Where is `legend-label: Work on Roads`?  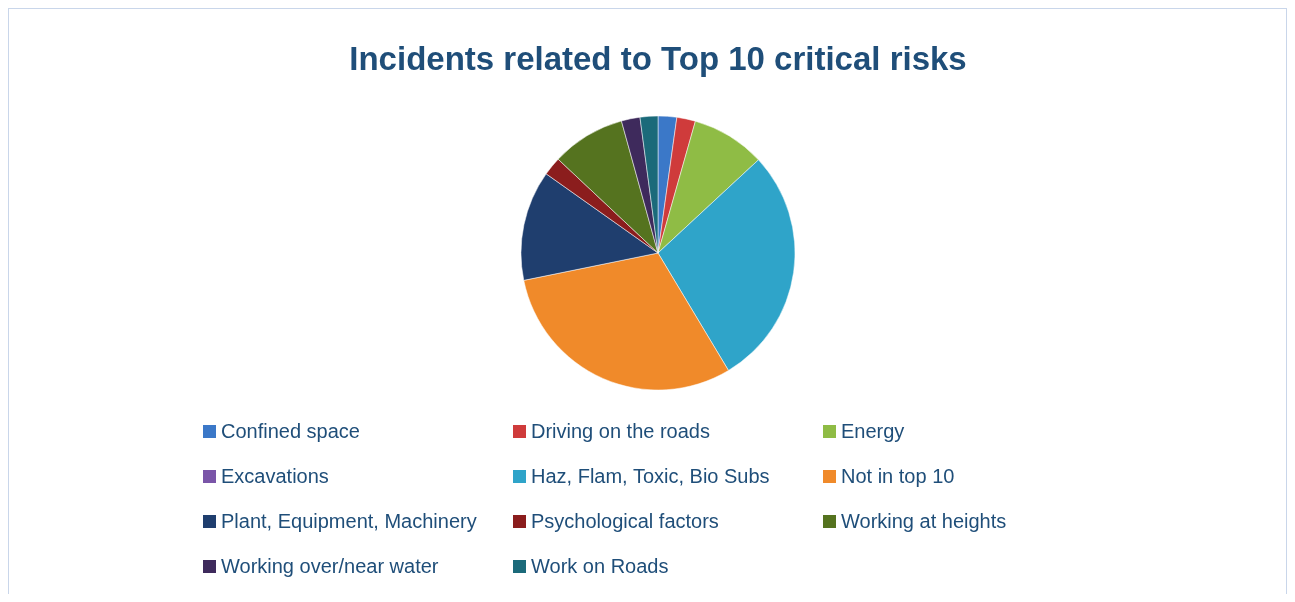
legend-label: Work on Roads is located at coordinates (600, 566).